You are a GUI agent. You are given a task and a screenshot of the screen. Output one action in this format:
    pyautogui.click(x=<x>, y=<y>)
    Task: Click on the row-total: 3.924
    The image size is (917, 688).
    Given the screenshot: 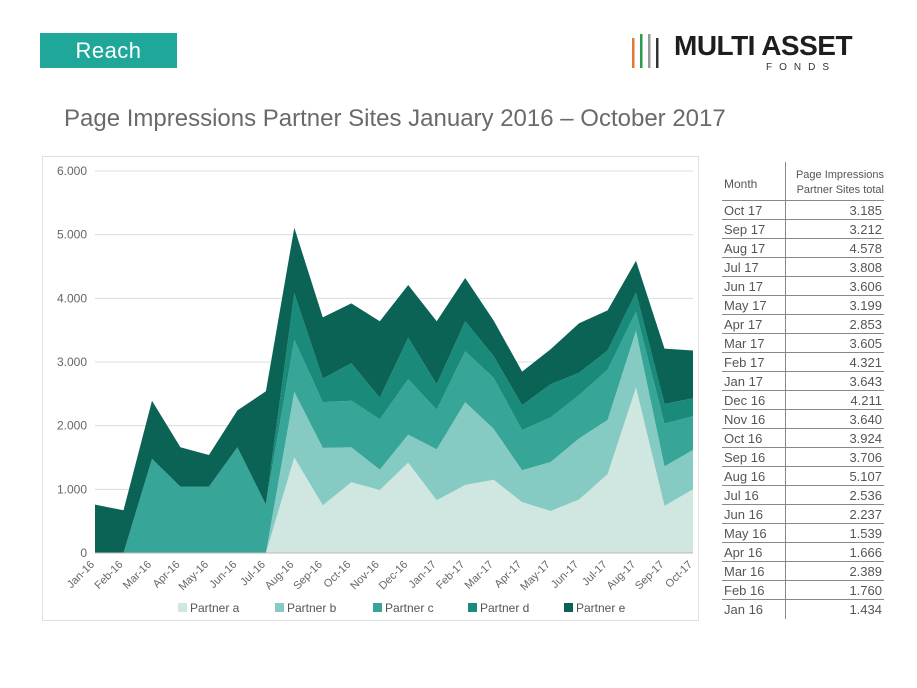 What is the action you would take?
    pyautogui.click(x=865, y=438)
    